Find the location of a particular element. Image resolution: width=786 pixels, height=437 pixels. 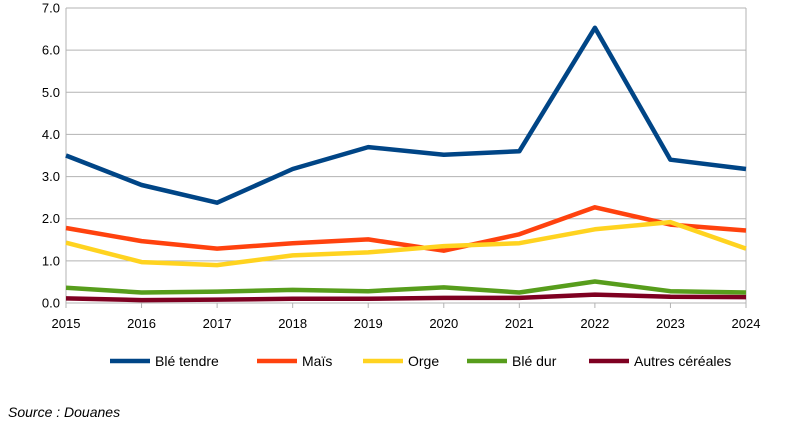

x-tick-label: 2017 is located at coordinates (217, 323).